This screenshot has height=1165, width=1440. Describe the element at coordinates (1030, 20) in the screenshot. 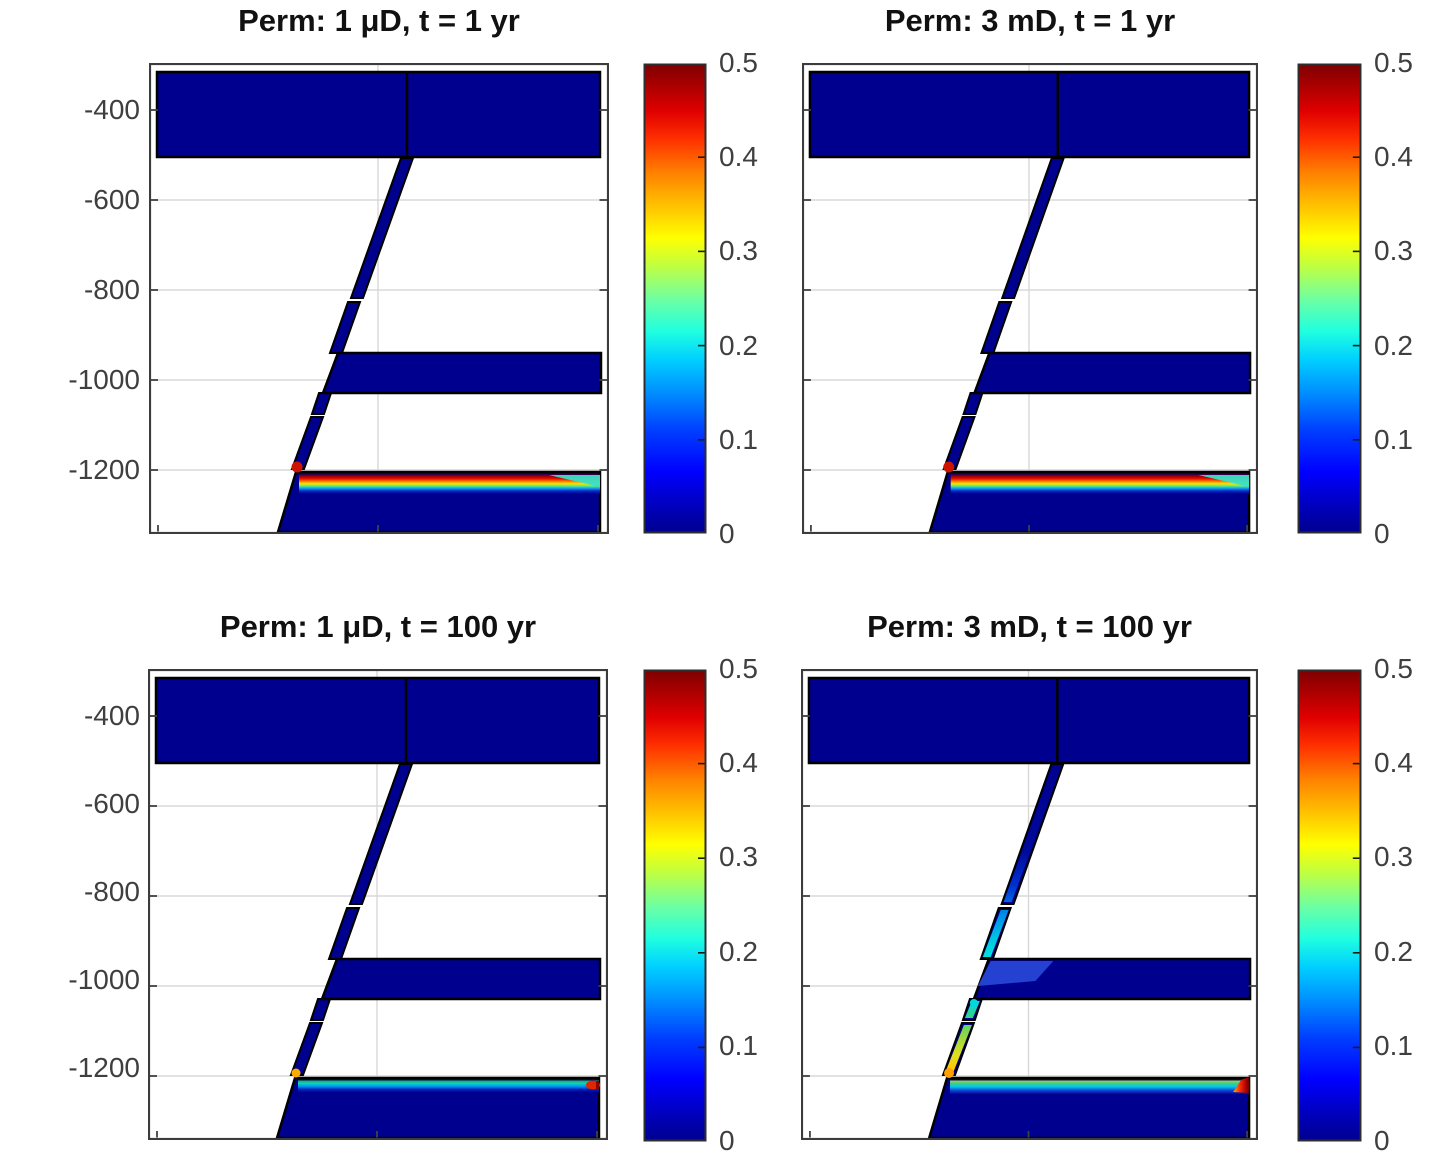

I see `panel2-title: Perm: 3 mD, t = 1 yr` at that location.